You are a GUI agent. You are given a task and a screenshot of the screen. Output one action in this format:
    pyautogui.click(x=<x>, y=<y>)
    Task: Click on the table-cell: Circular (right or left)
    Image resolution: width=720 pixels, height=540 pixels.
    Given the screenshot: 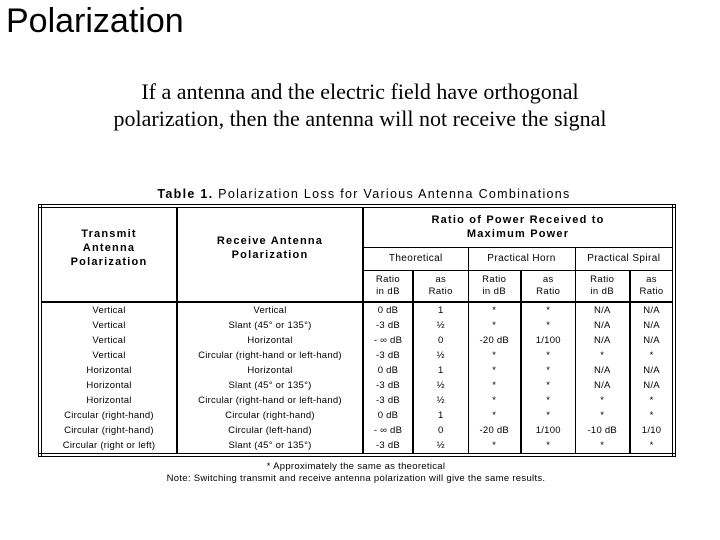 What is the action you would take?
    pyautogui.click(x=108, y=446)
    